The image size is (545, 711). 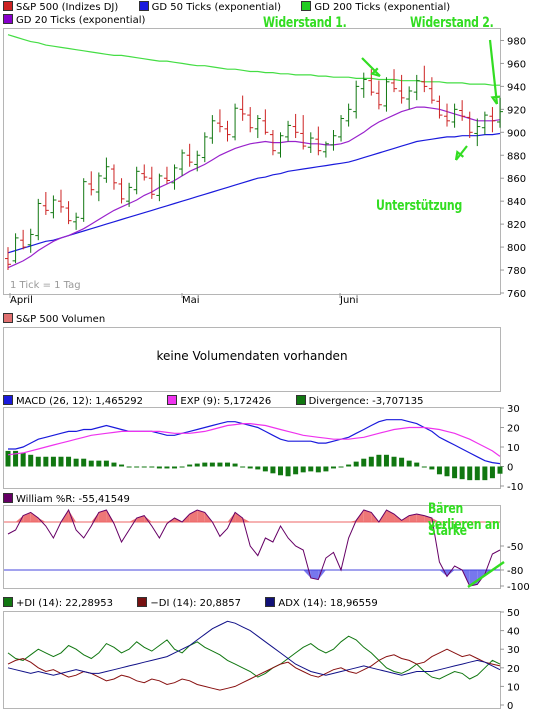 I want to click on dmi-chart: 0 10 20 30 40 50, so click(x=263, y=659).